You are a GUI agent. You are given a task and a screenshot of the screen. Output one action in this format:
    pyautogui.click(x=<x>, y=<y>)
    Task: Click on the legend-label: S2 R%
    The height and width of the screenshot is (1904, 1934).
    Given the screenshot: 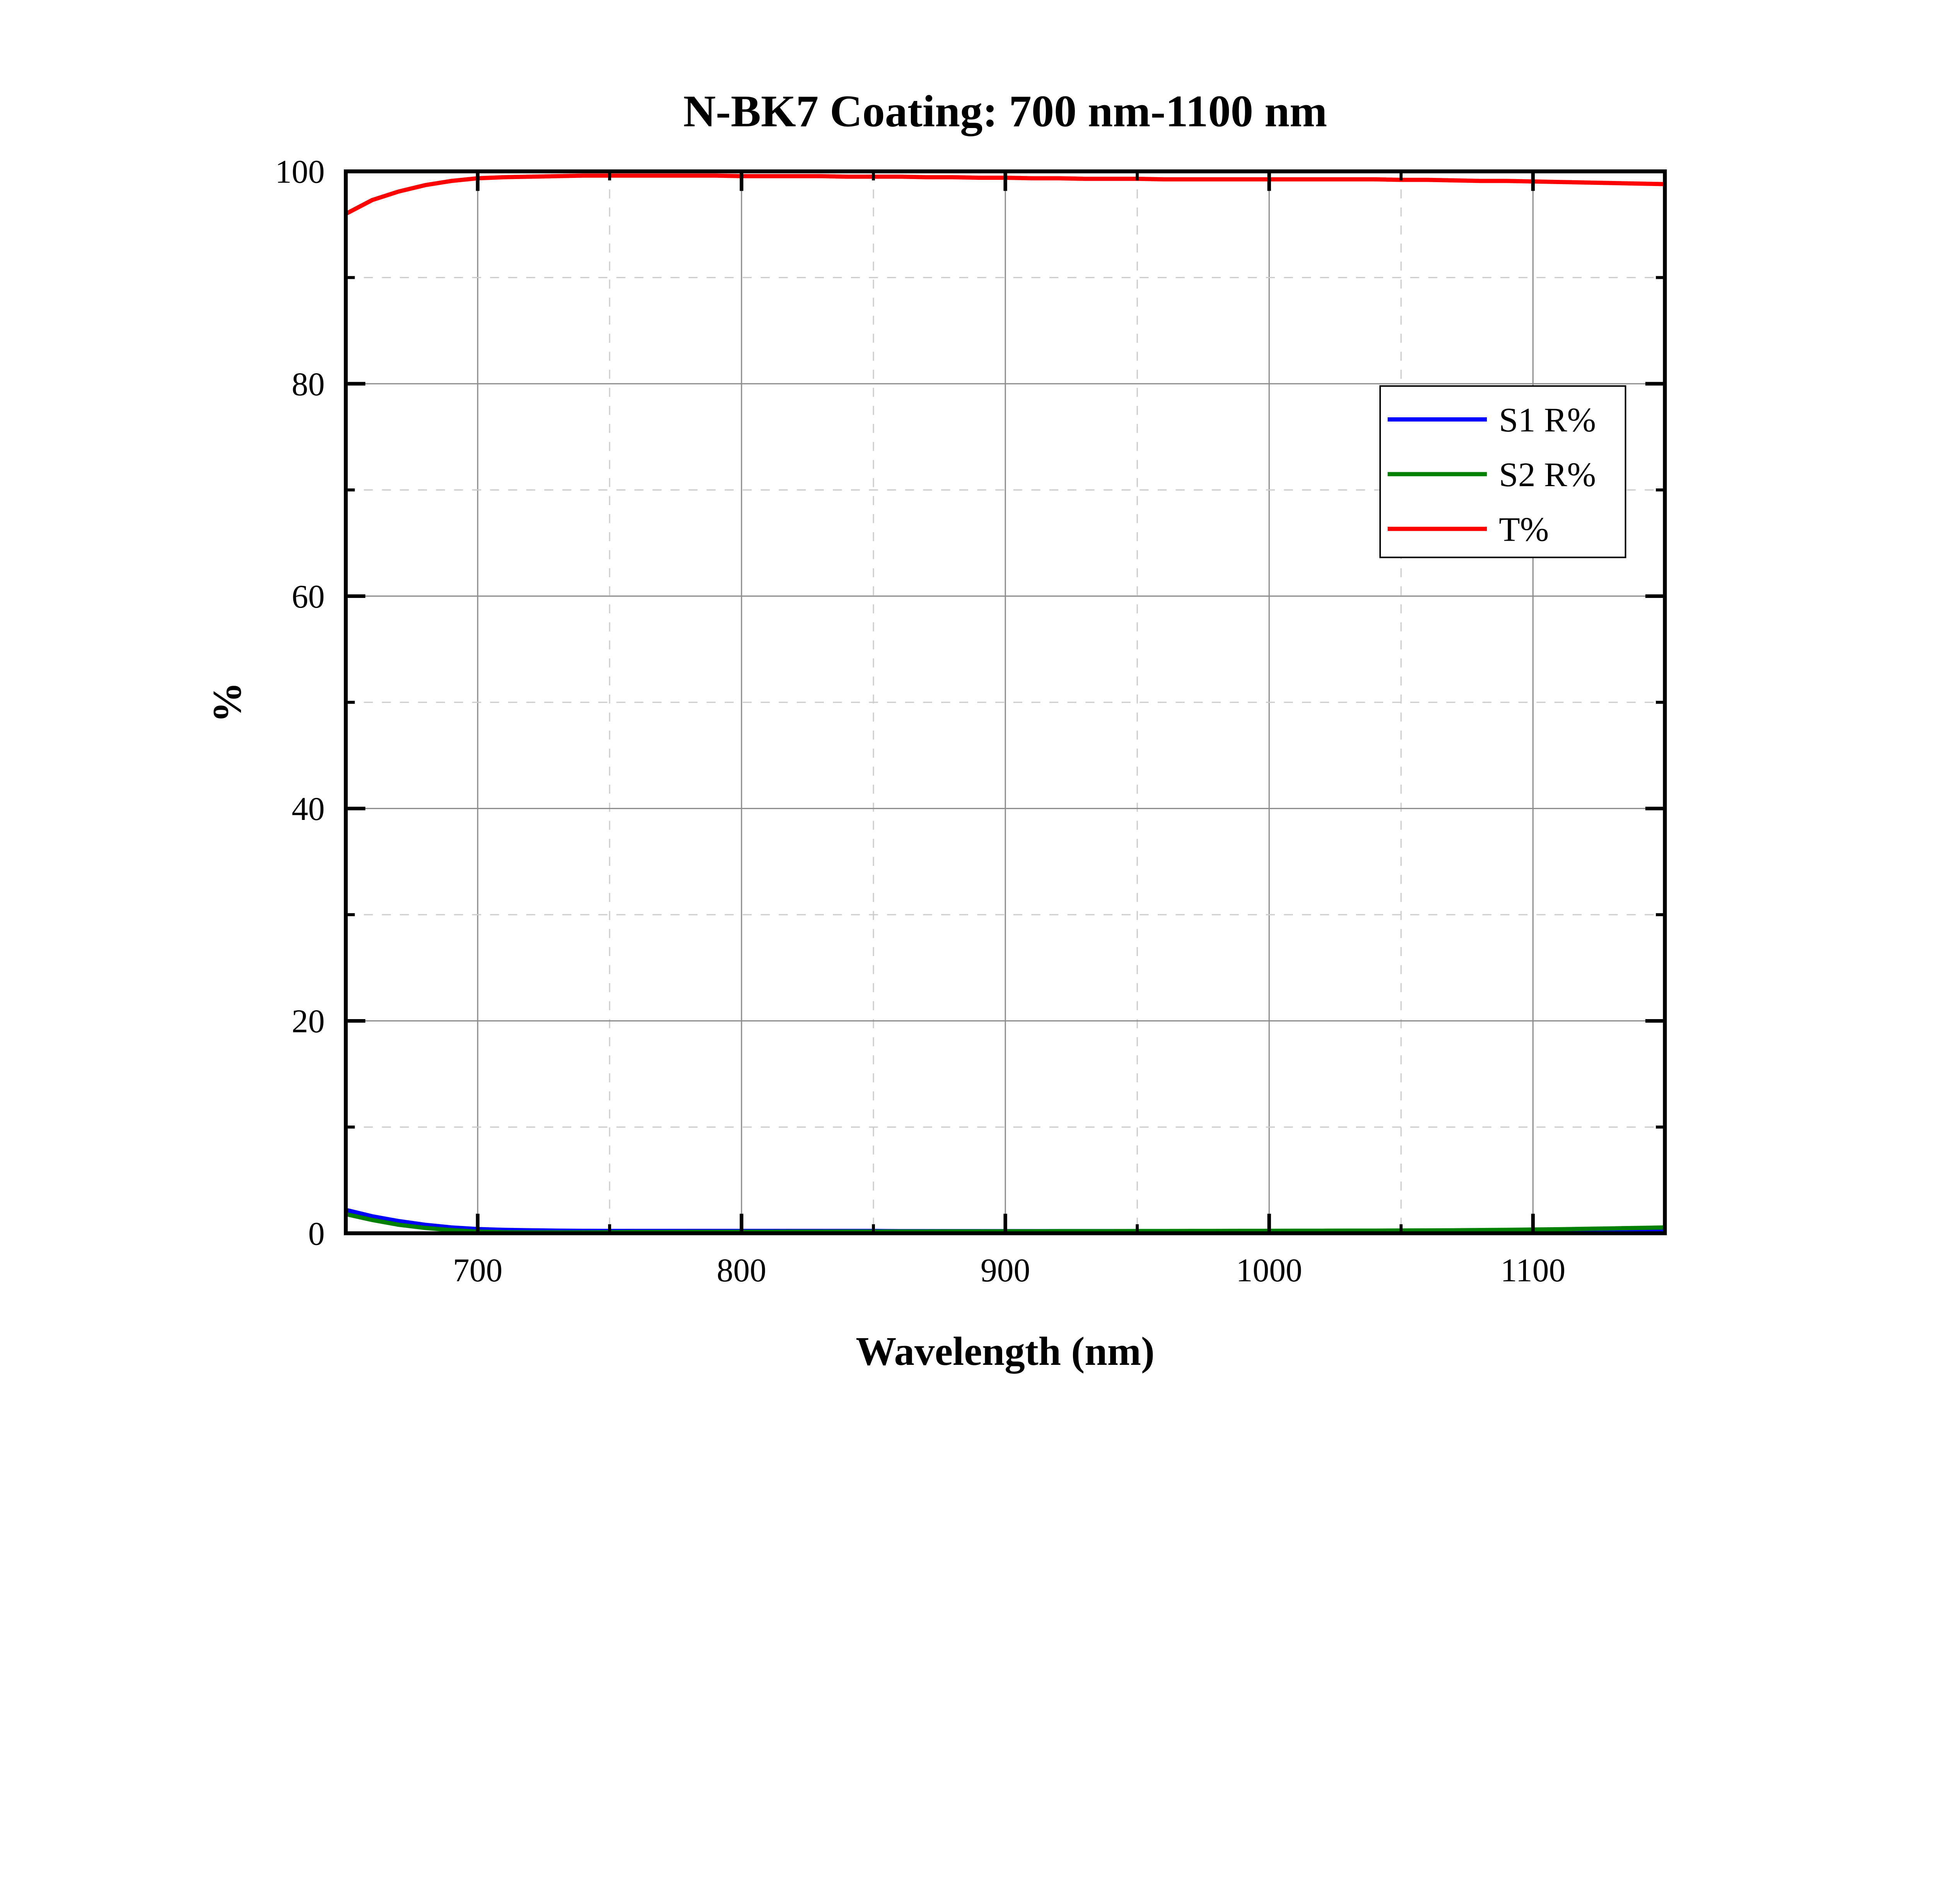 What is the action you would take?
    pyautogui.click(x=1547, y=475)
    